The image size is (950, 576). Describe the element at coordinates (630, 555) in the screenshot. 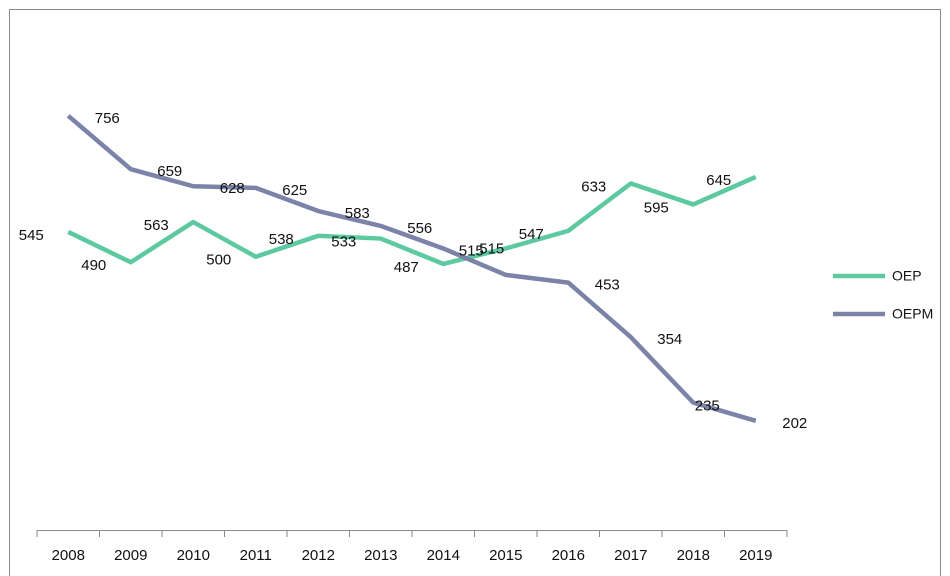

I see `x-tick-label: 2017` at that location.